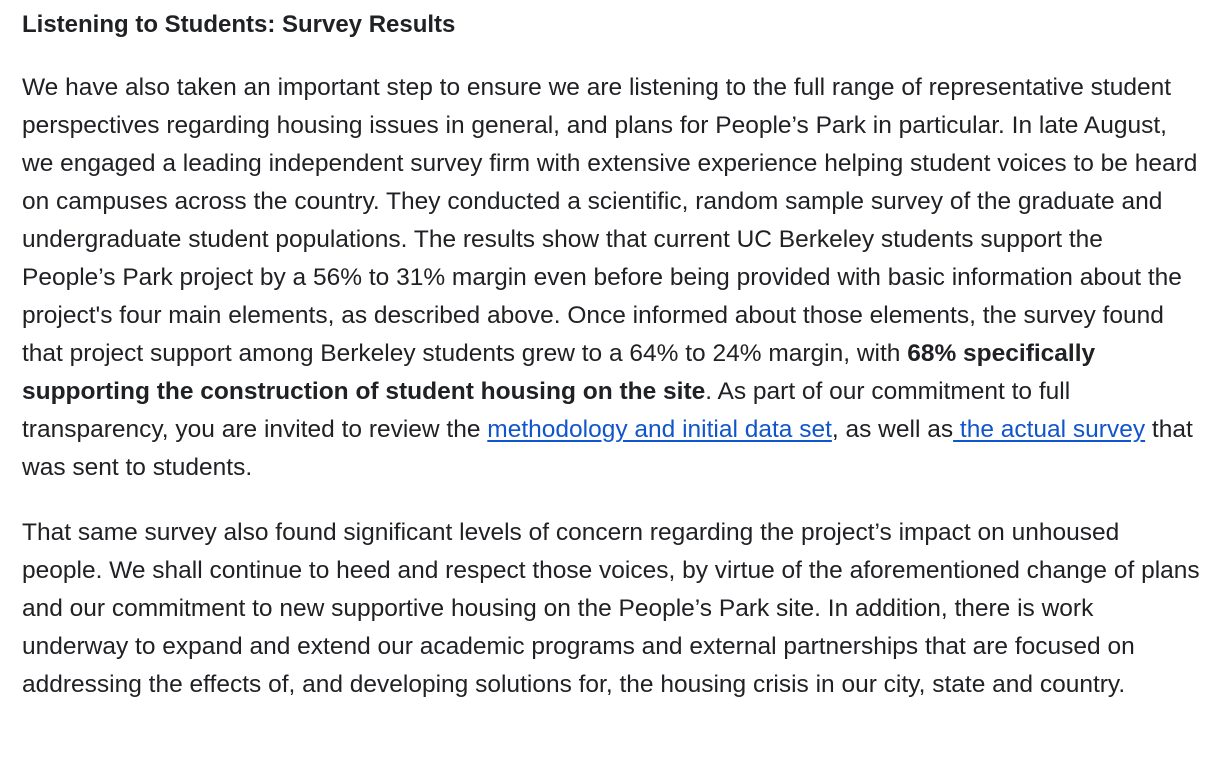 This screenshot has height=770, width=1222. What do you see at coordinates (1049, 429) in the screenshot?
I see `actual-survey-link: the actual survey` at bounding box center [1049, 429].